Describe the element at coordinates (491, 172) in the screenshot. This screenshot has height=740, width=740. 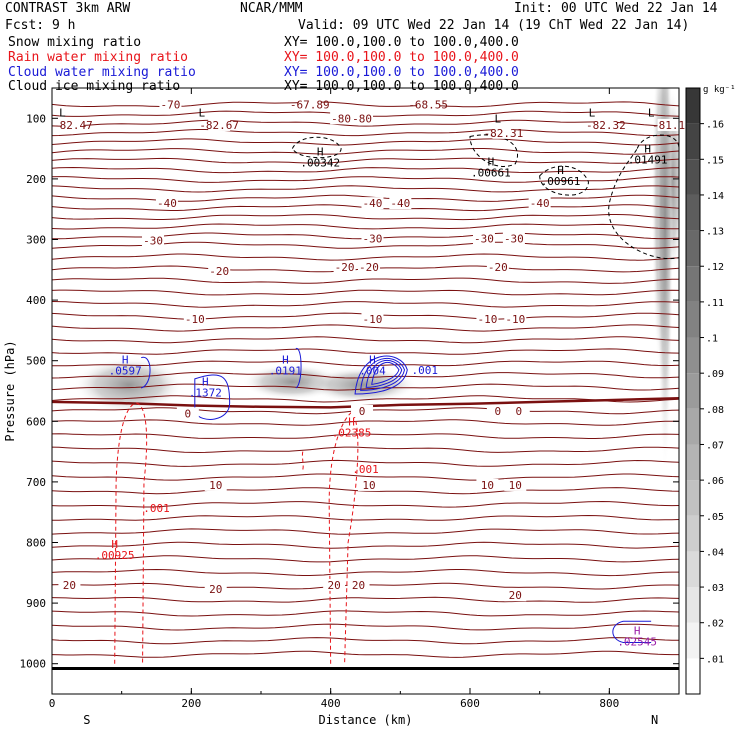
I see `extremum-value: .00661` at that location.